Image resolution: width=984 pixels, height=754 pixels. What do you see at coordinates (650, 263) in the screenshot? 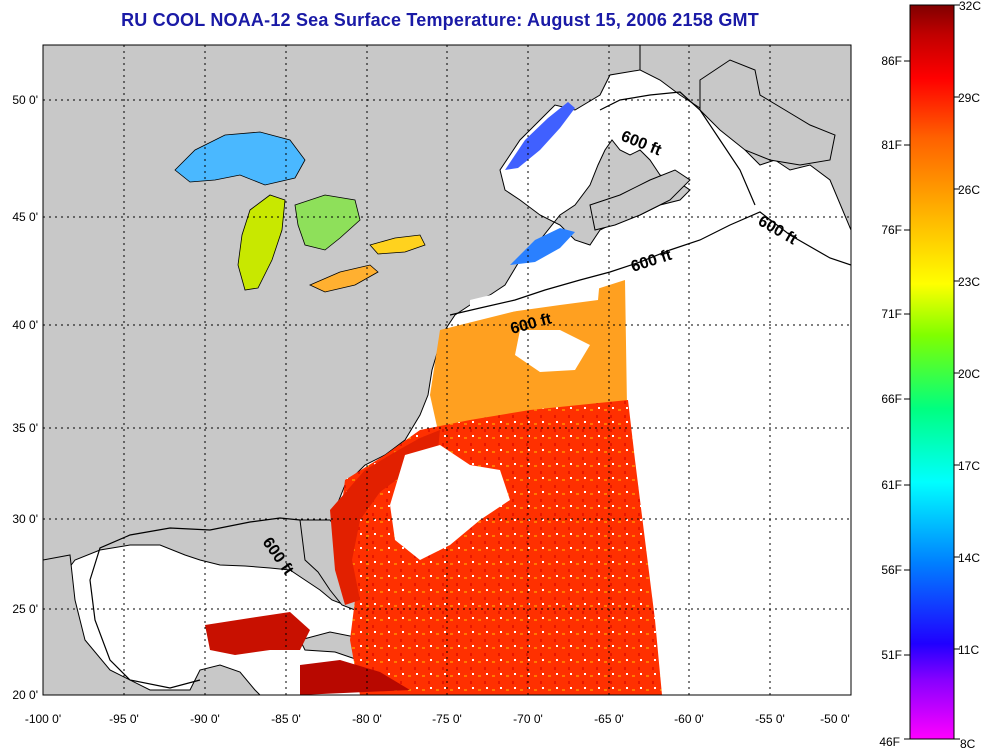
I see `shelf-contour` at bounding box center [650, 263].